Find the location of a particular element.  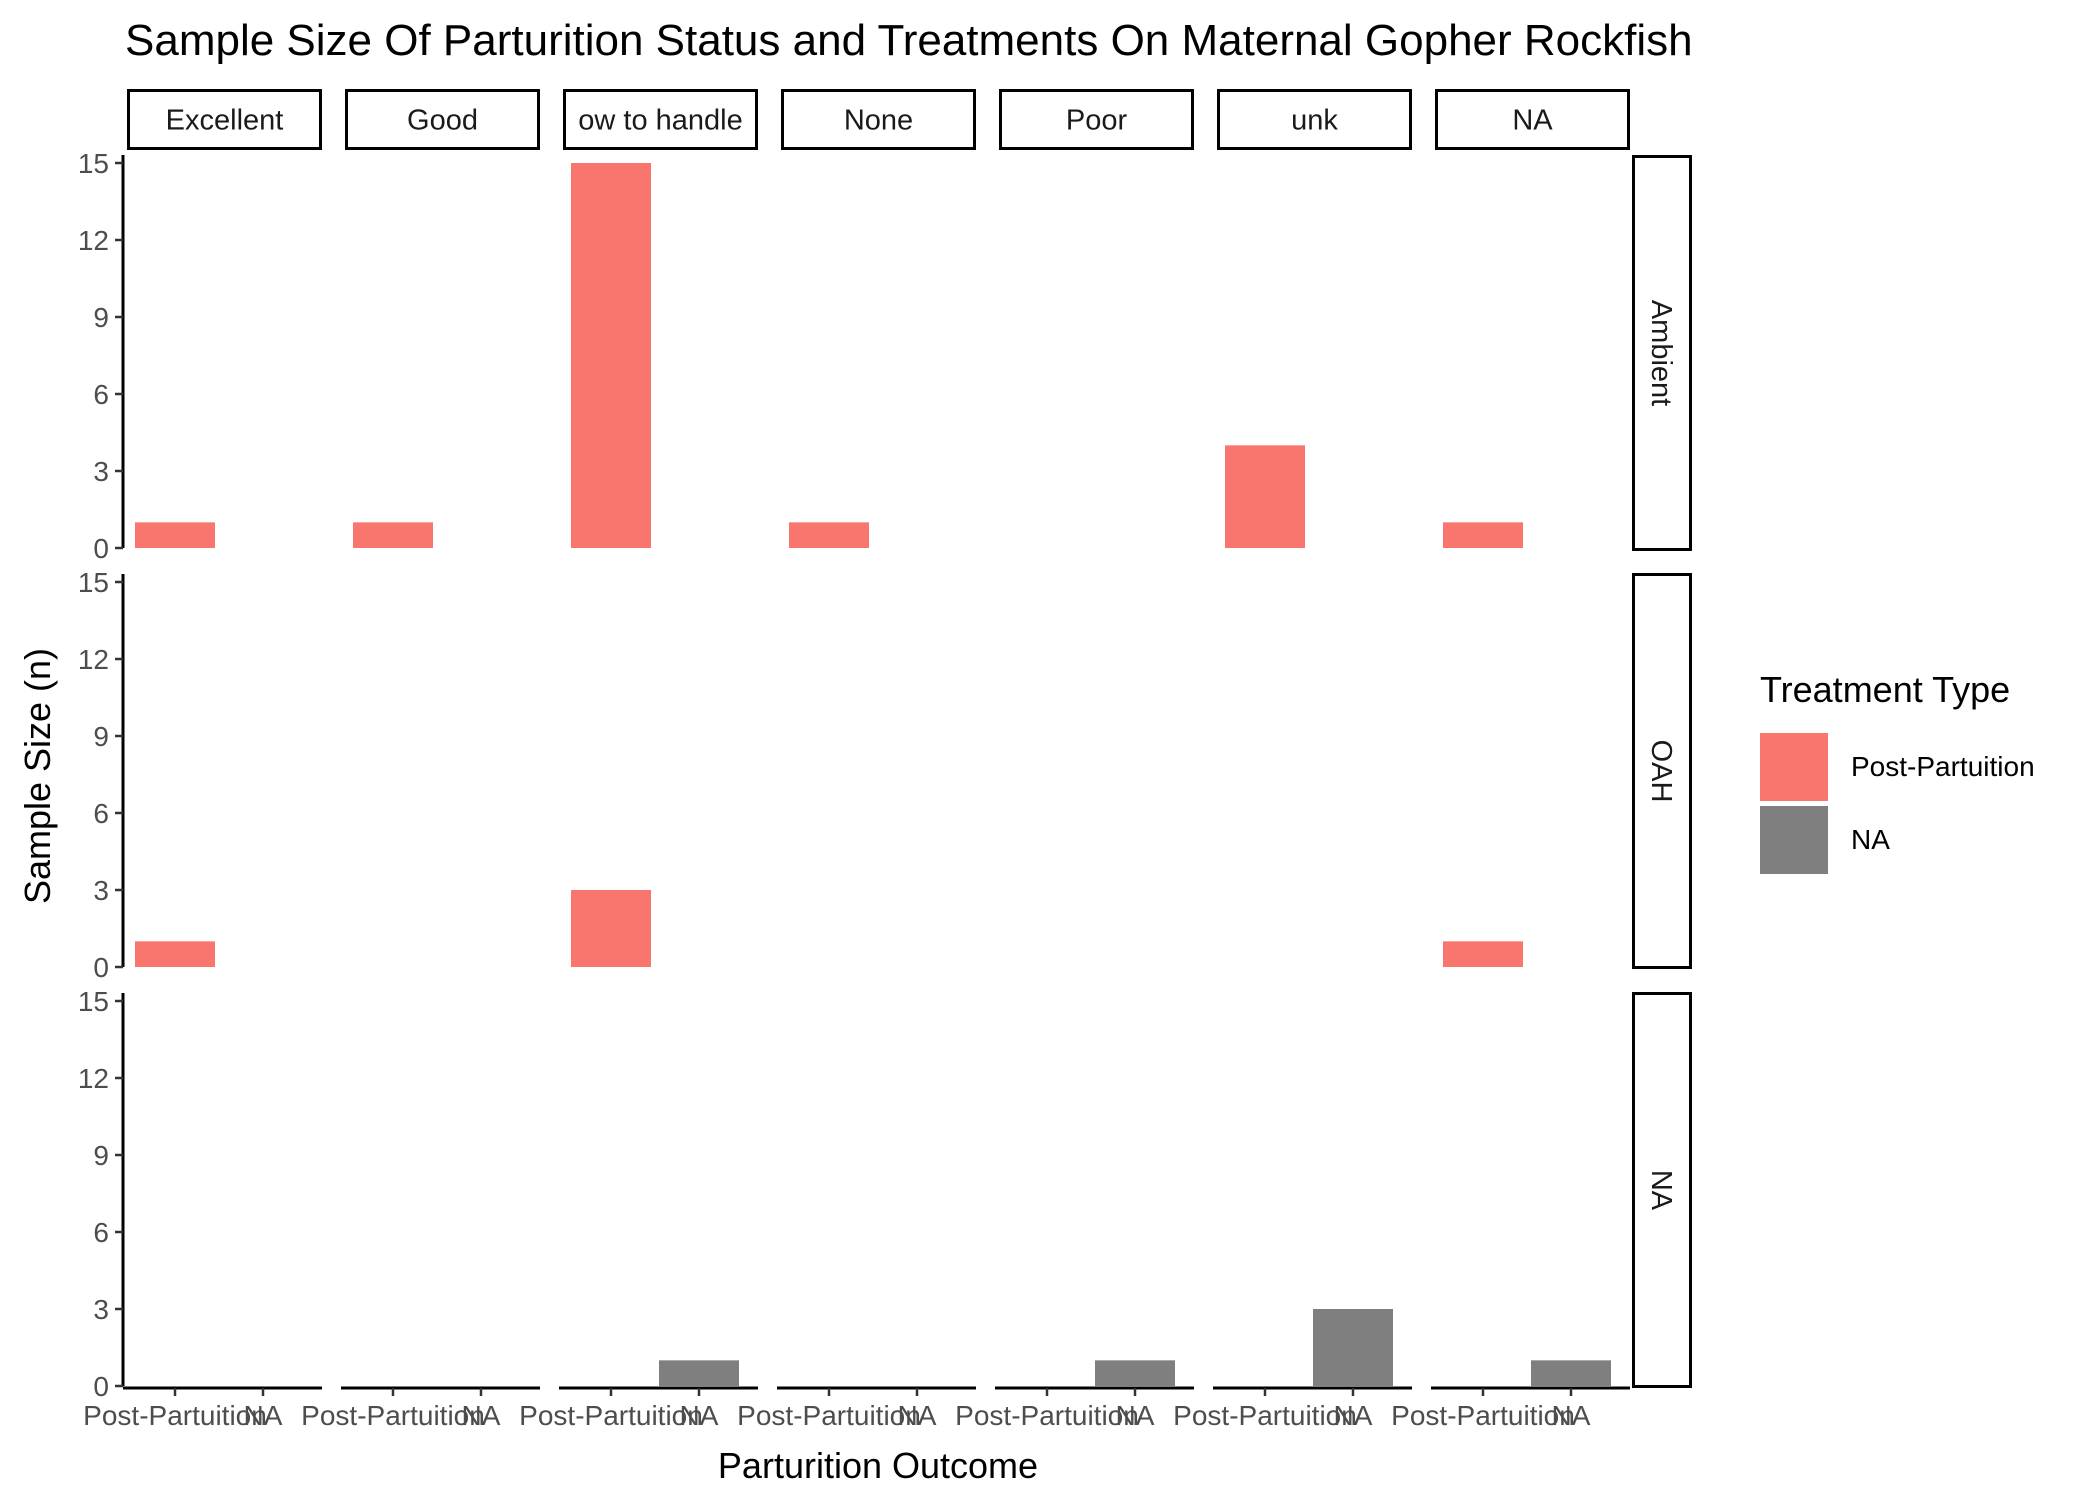

facet-strip-label: Excellent is located at coordinates (225, 121).